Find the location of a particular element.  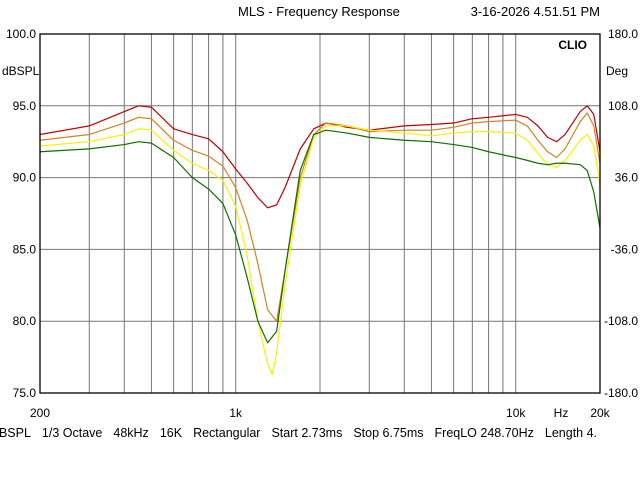

footer-item: Start 2.73ms is located at coordinates (307, 433).